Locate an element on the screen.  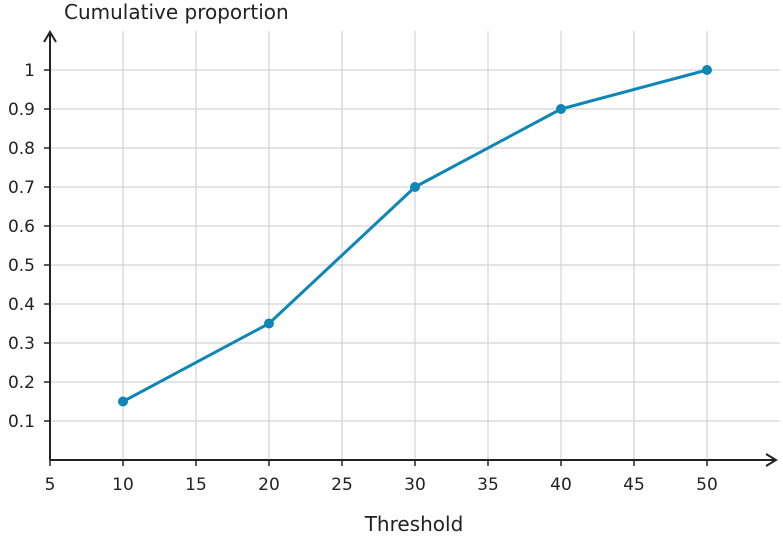
x-tick-labels: 5 10 15 20 25 30 35 40 45 50 is located at coordinates (381, 477).